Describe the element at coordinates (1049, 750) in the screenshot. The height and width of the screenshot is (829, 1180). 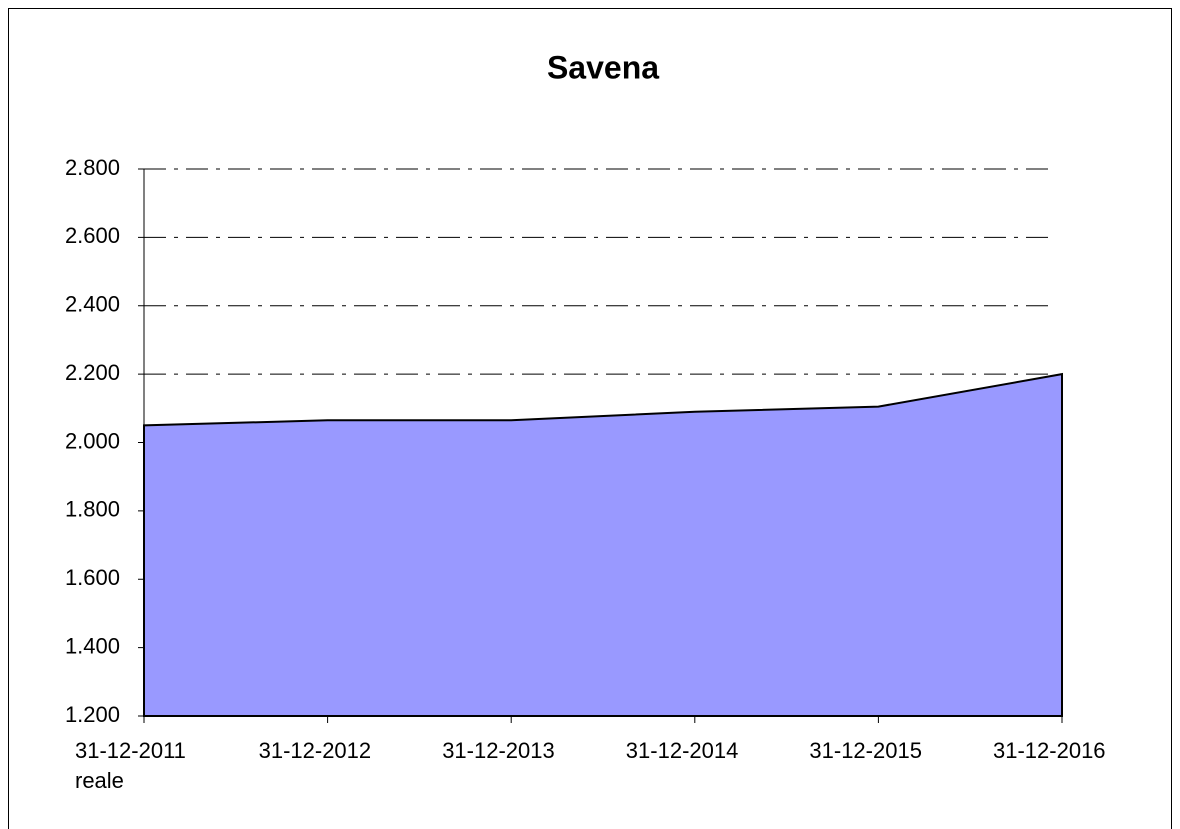
I see `x-tick-label: 31-12-2016` at that location.